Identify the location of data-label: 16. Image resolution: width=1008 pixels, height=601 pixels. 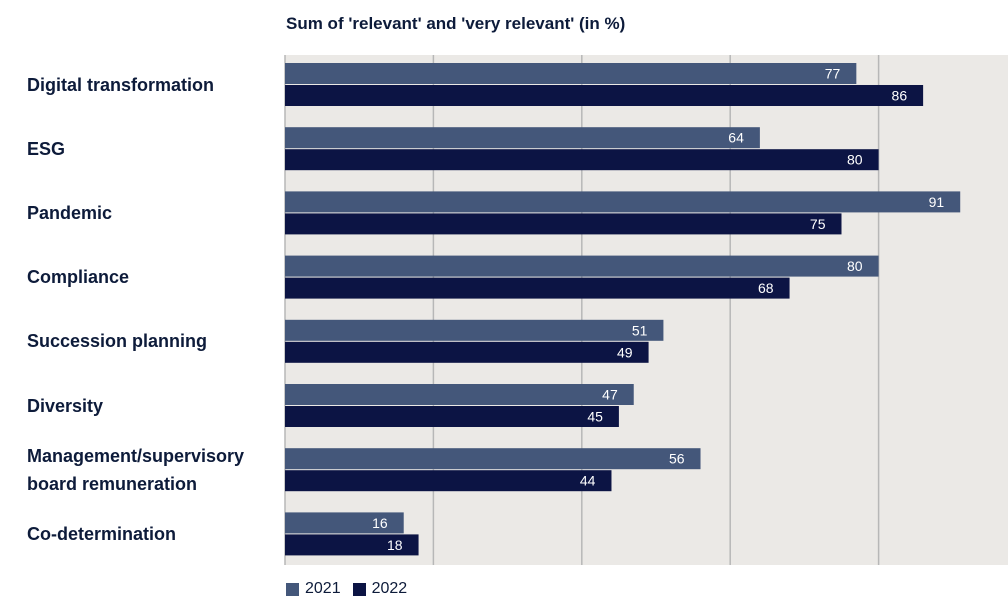
(380, 523).